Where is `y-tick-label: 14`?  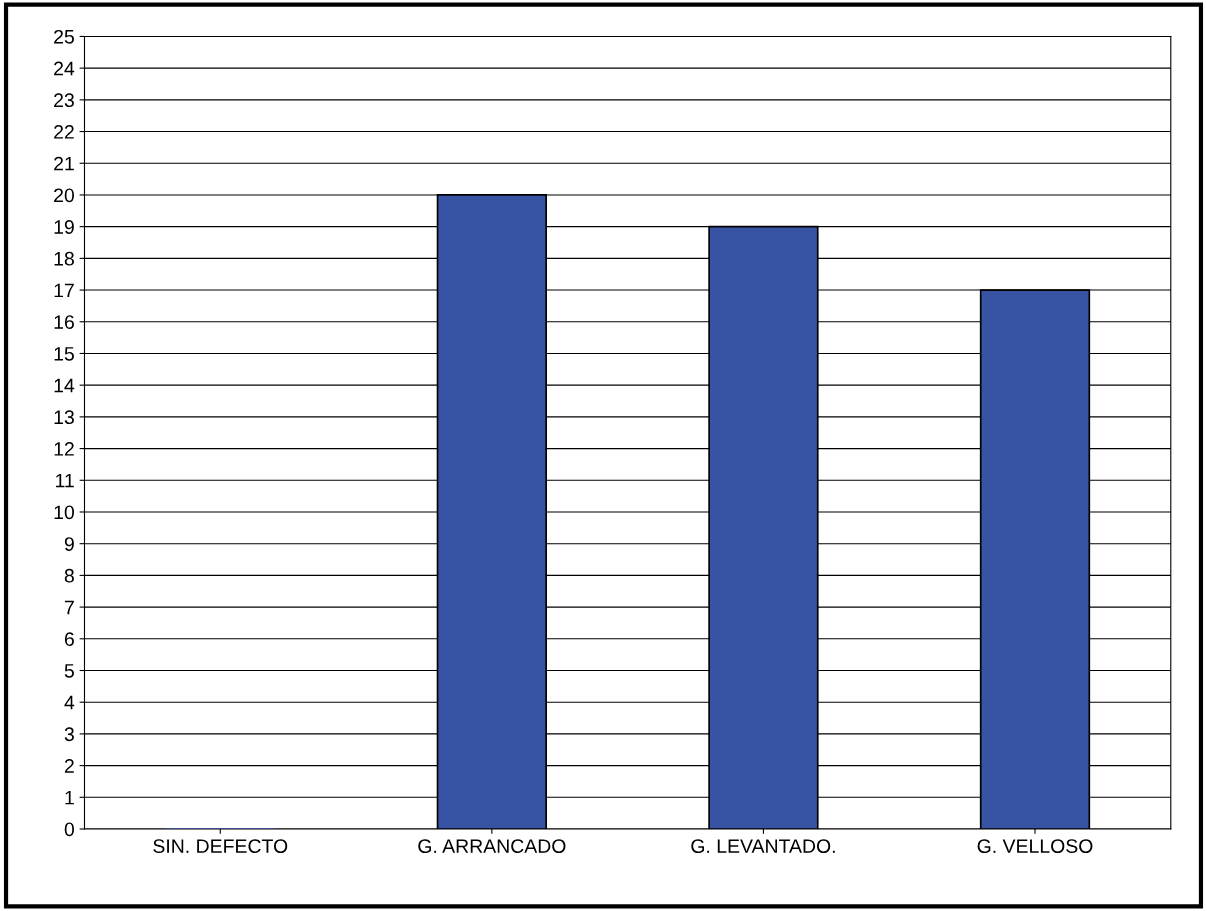
y-tick-label: 14 is located at coordinates (64, 385).